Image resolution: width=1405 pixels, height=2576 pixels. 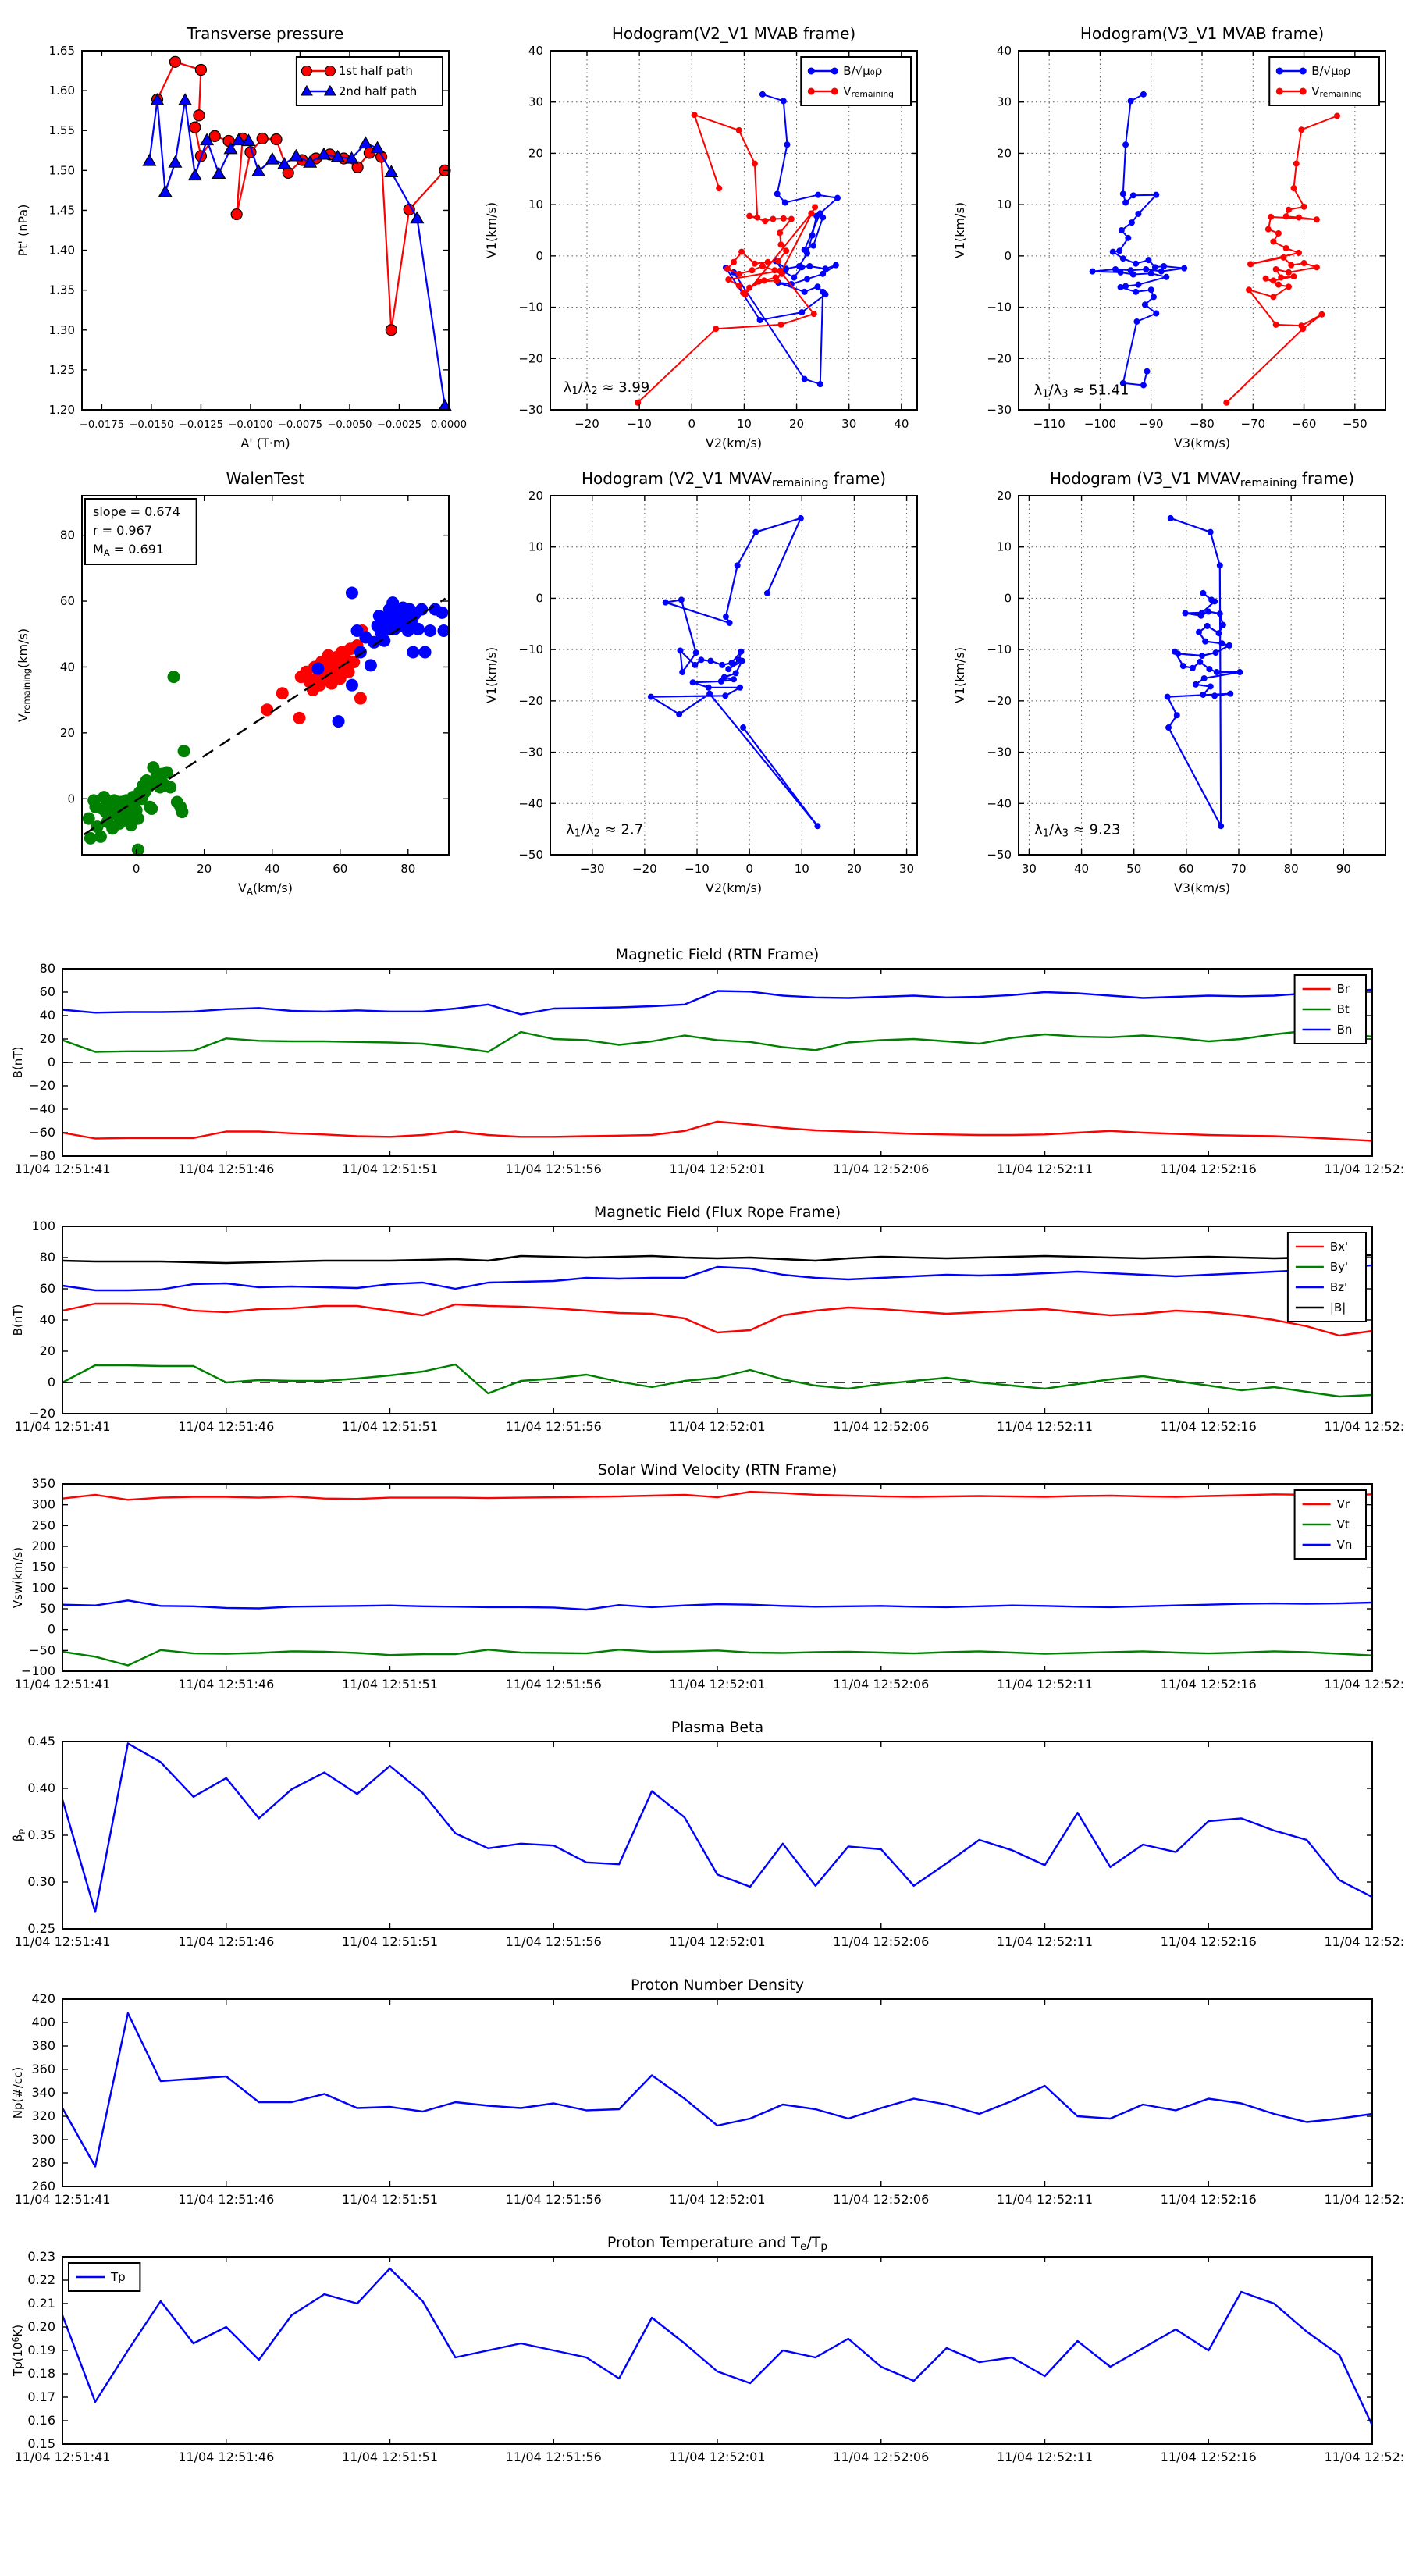 What do you see at coordinates (62, 91) in the screenshot?
I see `svg-text: 1.60` at bounding box center [62, 91].